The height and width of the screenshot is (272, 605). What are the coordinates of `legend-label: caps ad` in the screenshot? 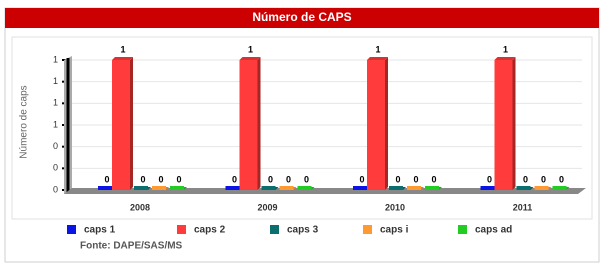 It's located at (493, 230).